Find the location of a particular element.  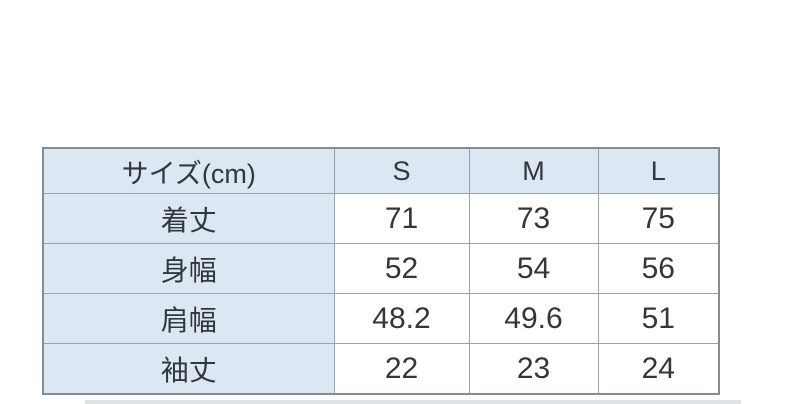

cell-body-width-s: 52 is located at coordinates (401, 268).